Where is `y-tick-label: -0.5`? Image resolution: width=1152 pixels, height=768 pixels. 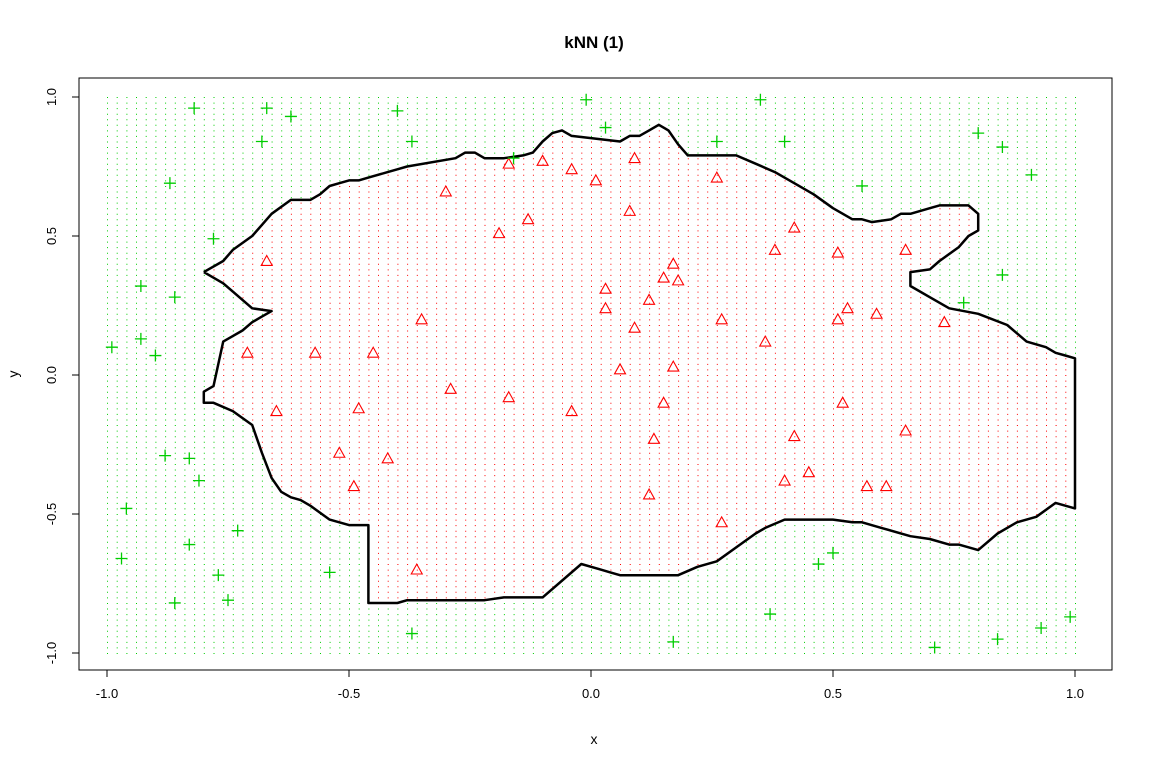 y-tick-label: -0.5 is located at coordinates (51, 514).